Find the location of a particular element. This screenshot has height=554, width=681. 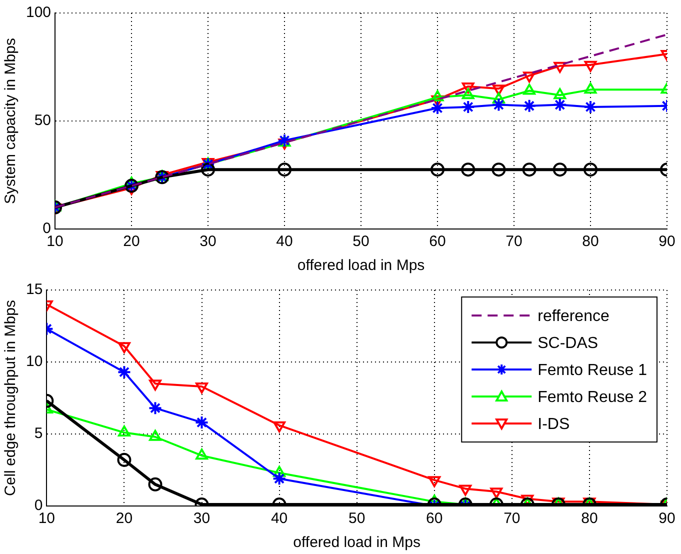

legend-label: I-DS is located at coordinates (554, 424).